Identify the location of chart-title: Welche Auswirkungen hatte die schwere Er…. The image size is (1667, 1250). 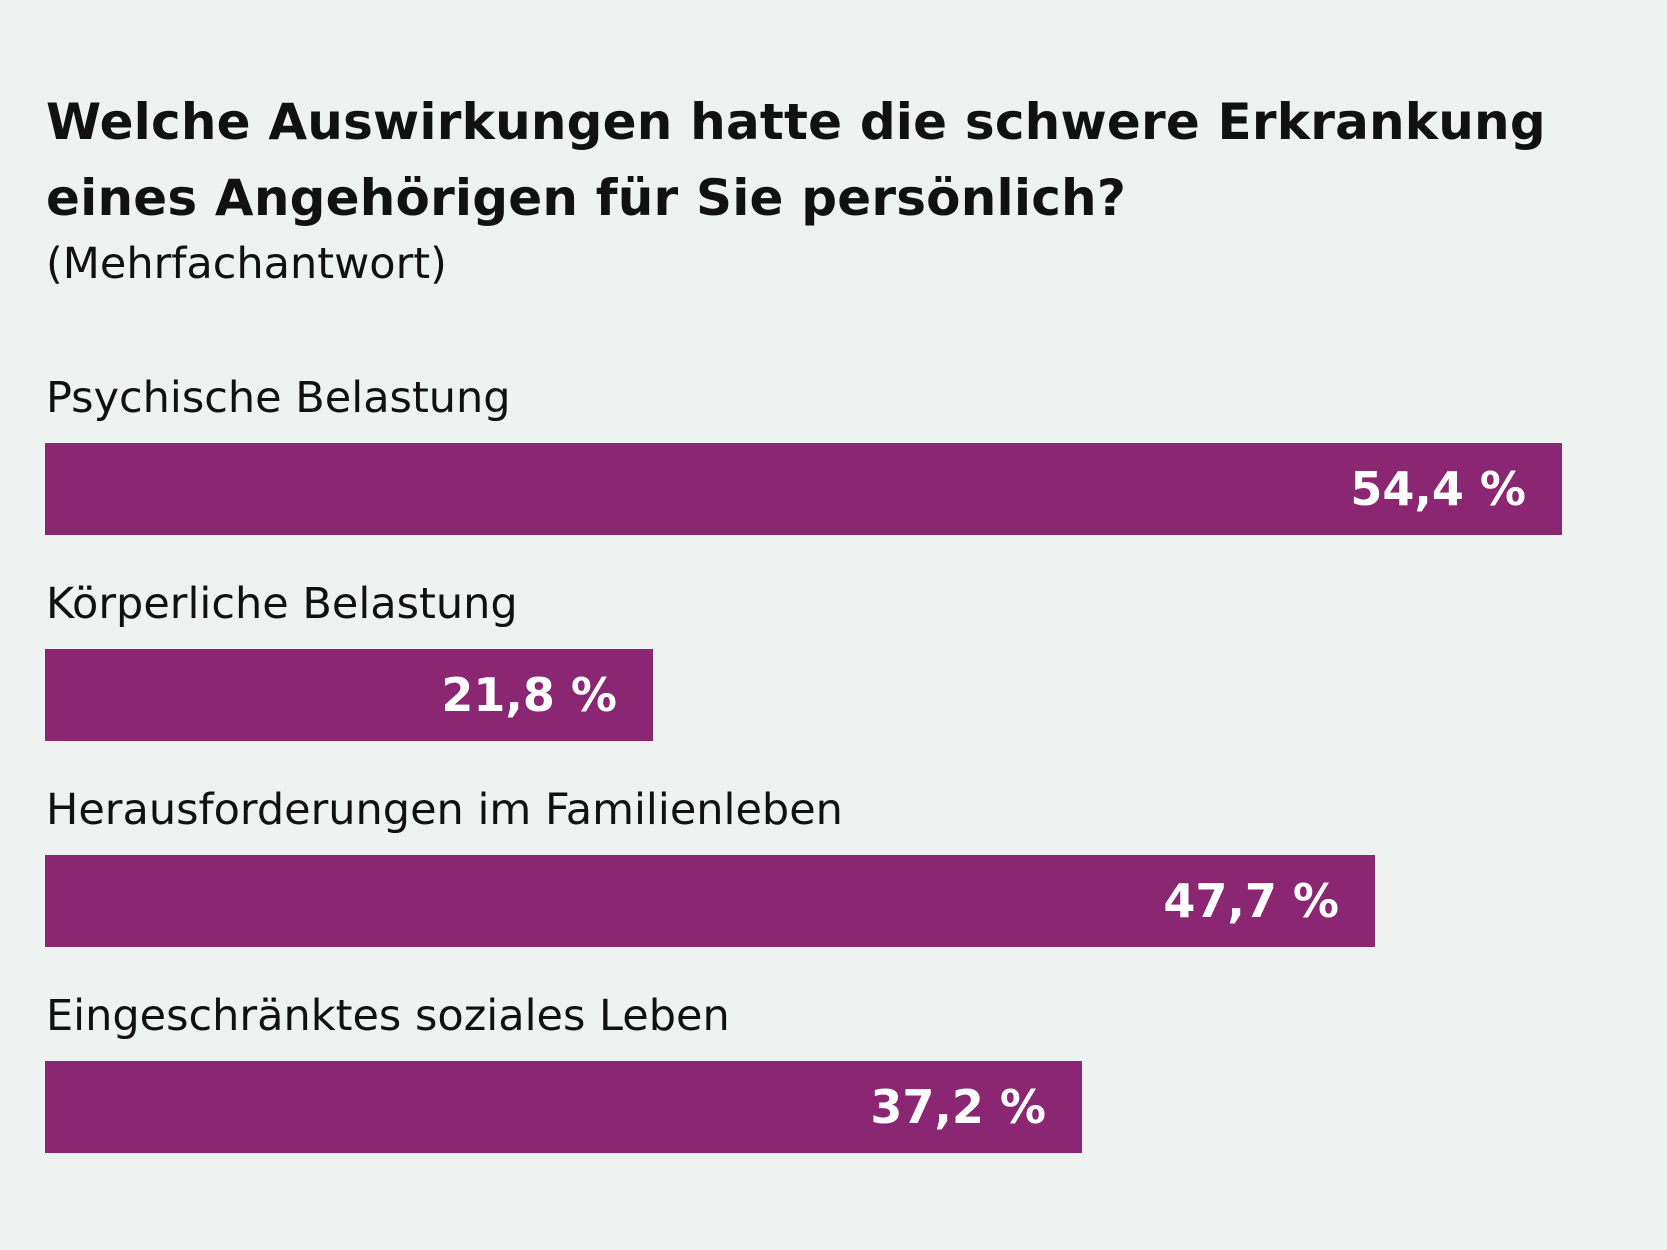
(796, 160).